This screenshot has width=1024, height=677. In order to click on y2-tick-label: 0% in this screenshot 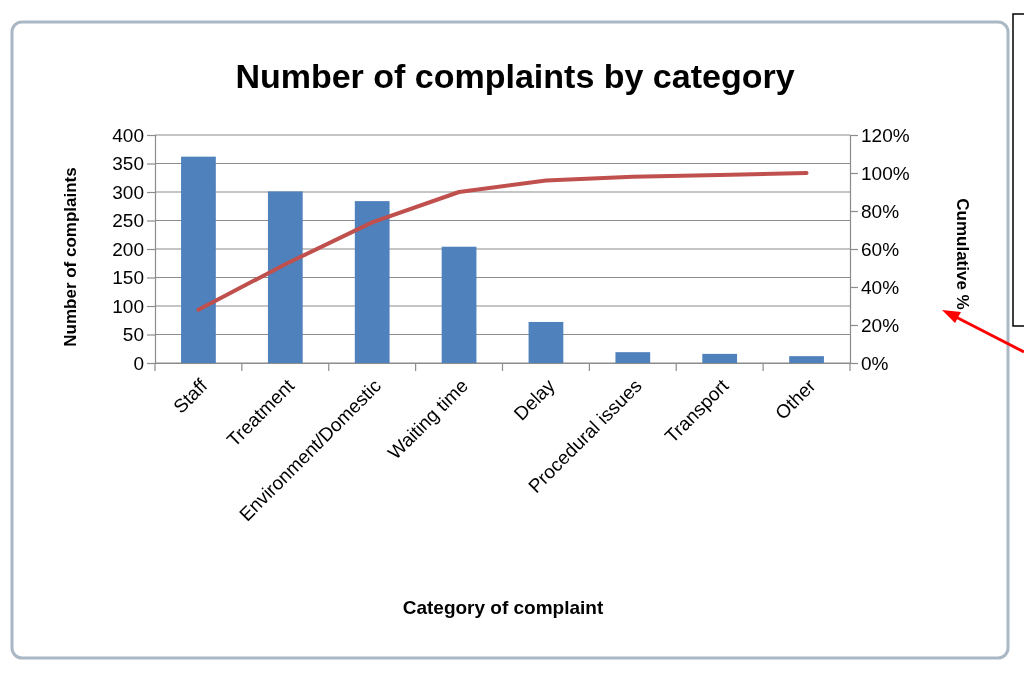, I will do `click(875, 363)`.